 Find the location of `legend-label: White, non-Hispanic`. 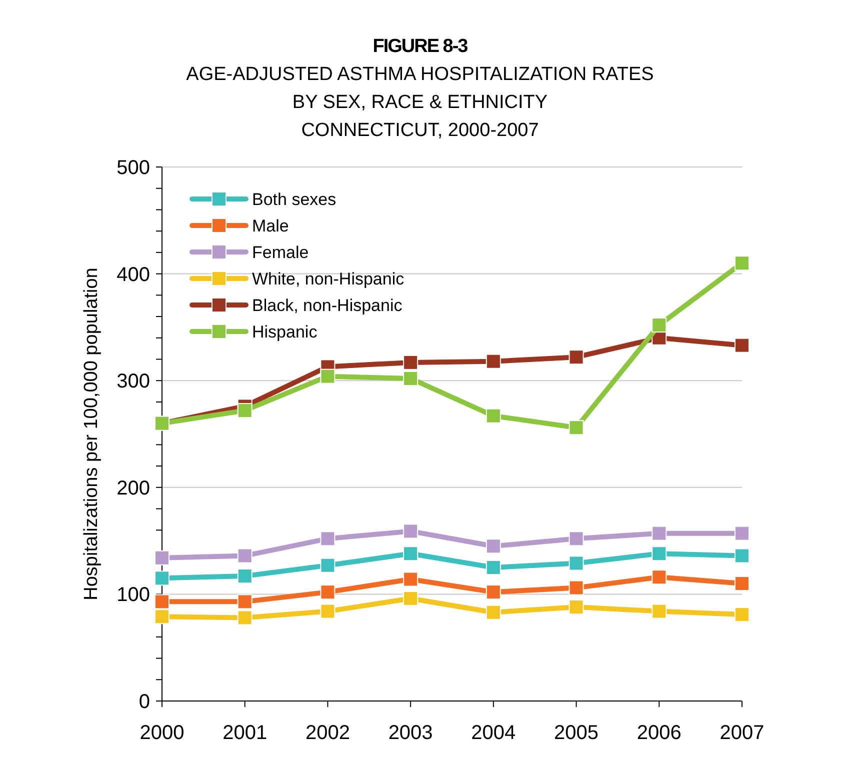

legend-label: White, non-Hispanic is located at coordinates (328, 278).